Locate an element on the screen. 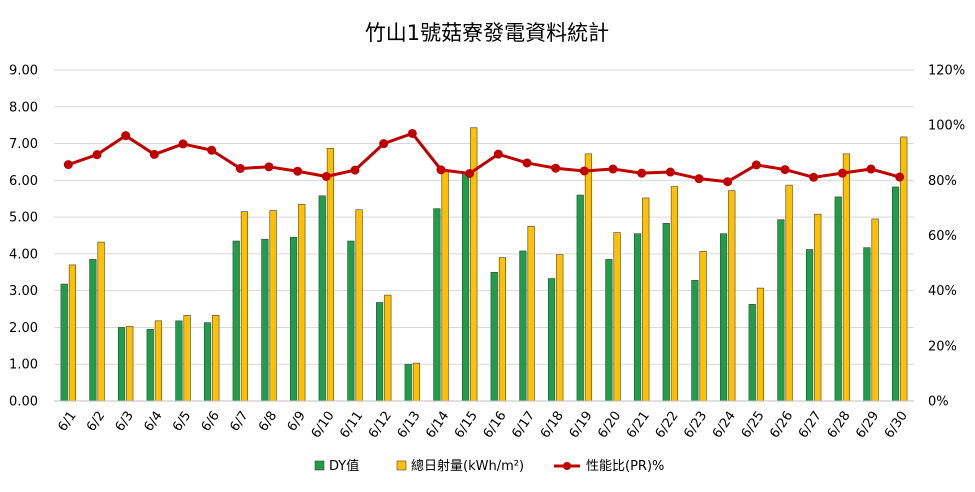 This screenshot has width=975, height=492. x-tick-label: 6/3 is located at coordinates (125, 422).